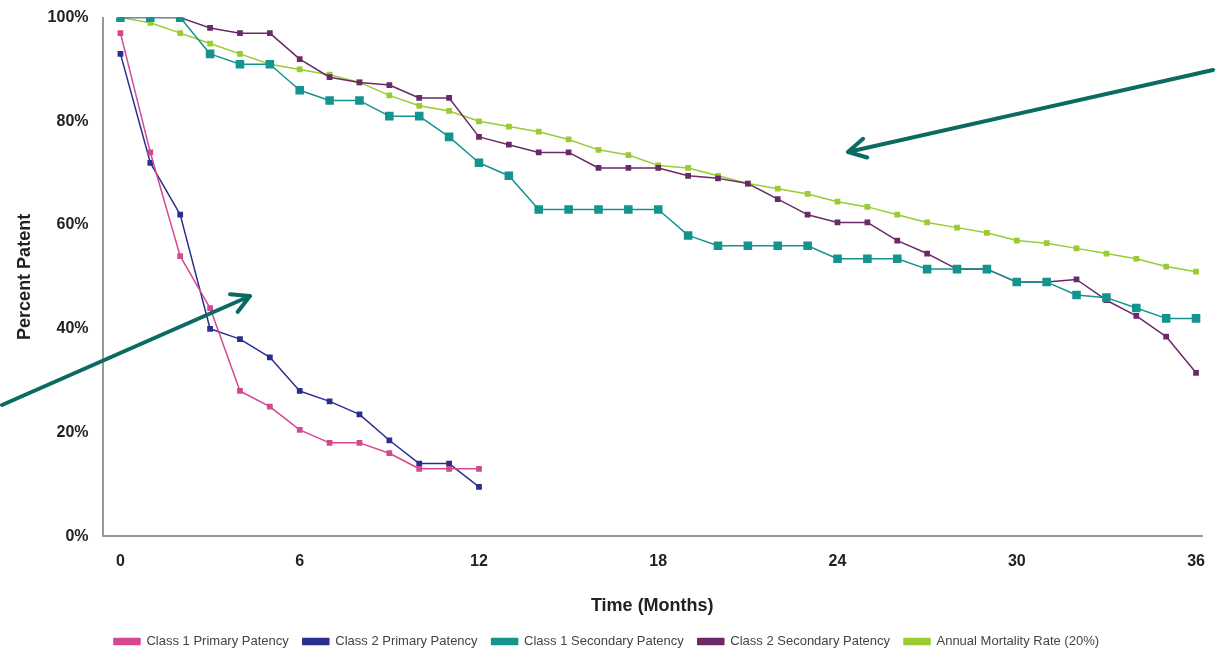 The height and width of the screenshot is (662, 1215). What do you see at coordinates (77, 535) in the screenshot?
I see `y-tick-label: 0%` at bounding box center [77, 535].